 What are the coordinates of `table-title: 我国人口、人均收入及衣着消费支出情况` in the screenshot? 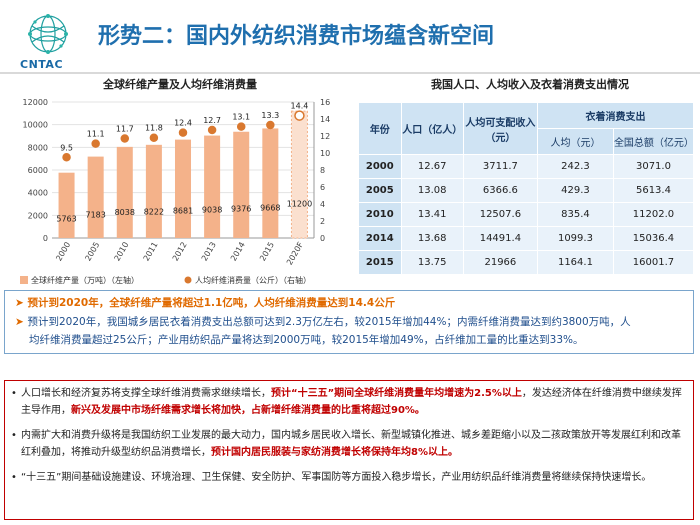 It's located at (530, 84).